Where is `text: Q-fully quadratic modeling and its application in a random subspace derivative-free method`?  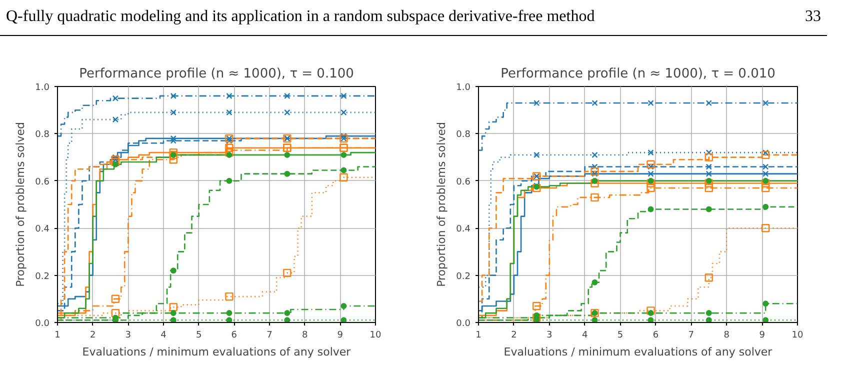
text: Q-fully quadratic modeling and its application in a random subspace derivative-free method is located at coordinates (300, 17).